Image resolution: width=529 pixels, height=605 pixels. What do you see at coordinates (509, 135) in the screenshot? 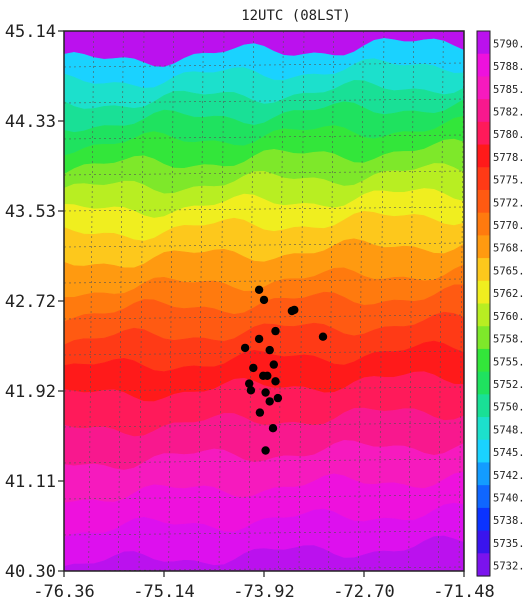
I see `colorbar-label: 5780.` at bounding box center [509, 135].